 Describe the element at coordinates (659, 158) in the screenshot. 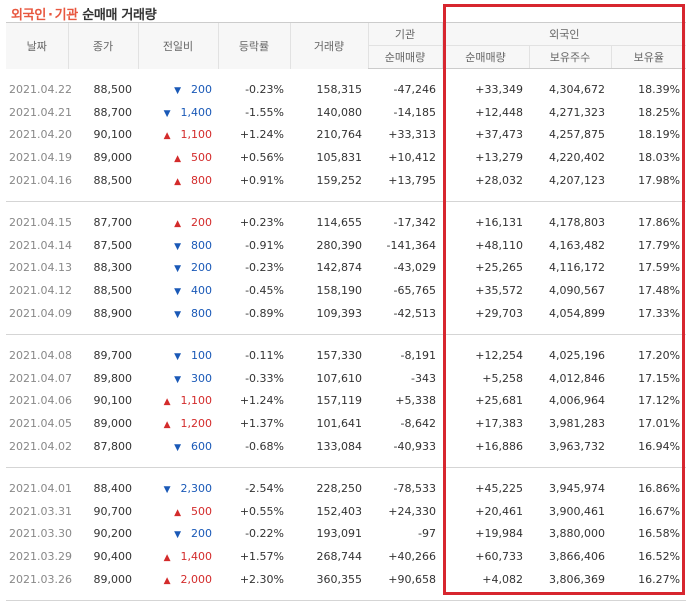

I see `cell-foreign-ratio: 18.03%` at that location.